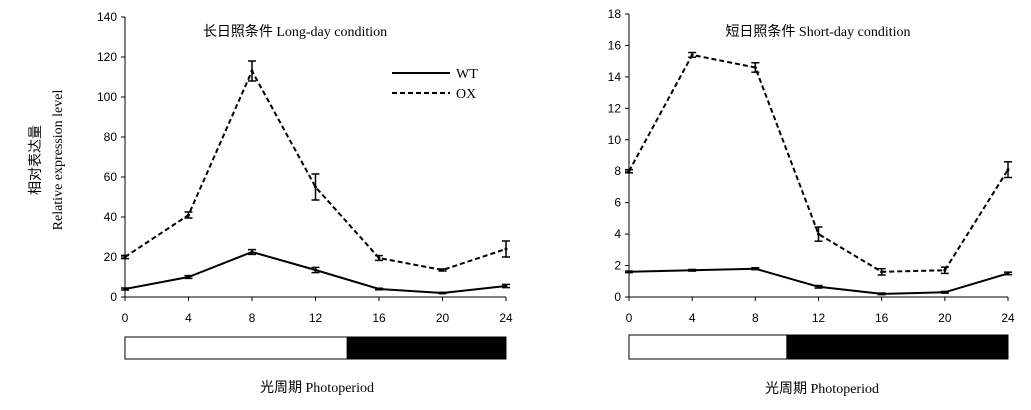 Image resolution: width=1031 pixels, height=410 pixels. What do you see at coordinates (615, 108) in the screenshot?
I see `y-tick-label: 12` at bounding box center [615, 108].